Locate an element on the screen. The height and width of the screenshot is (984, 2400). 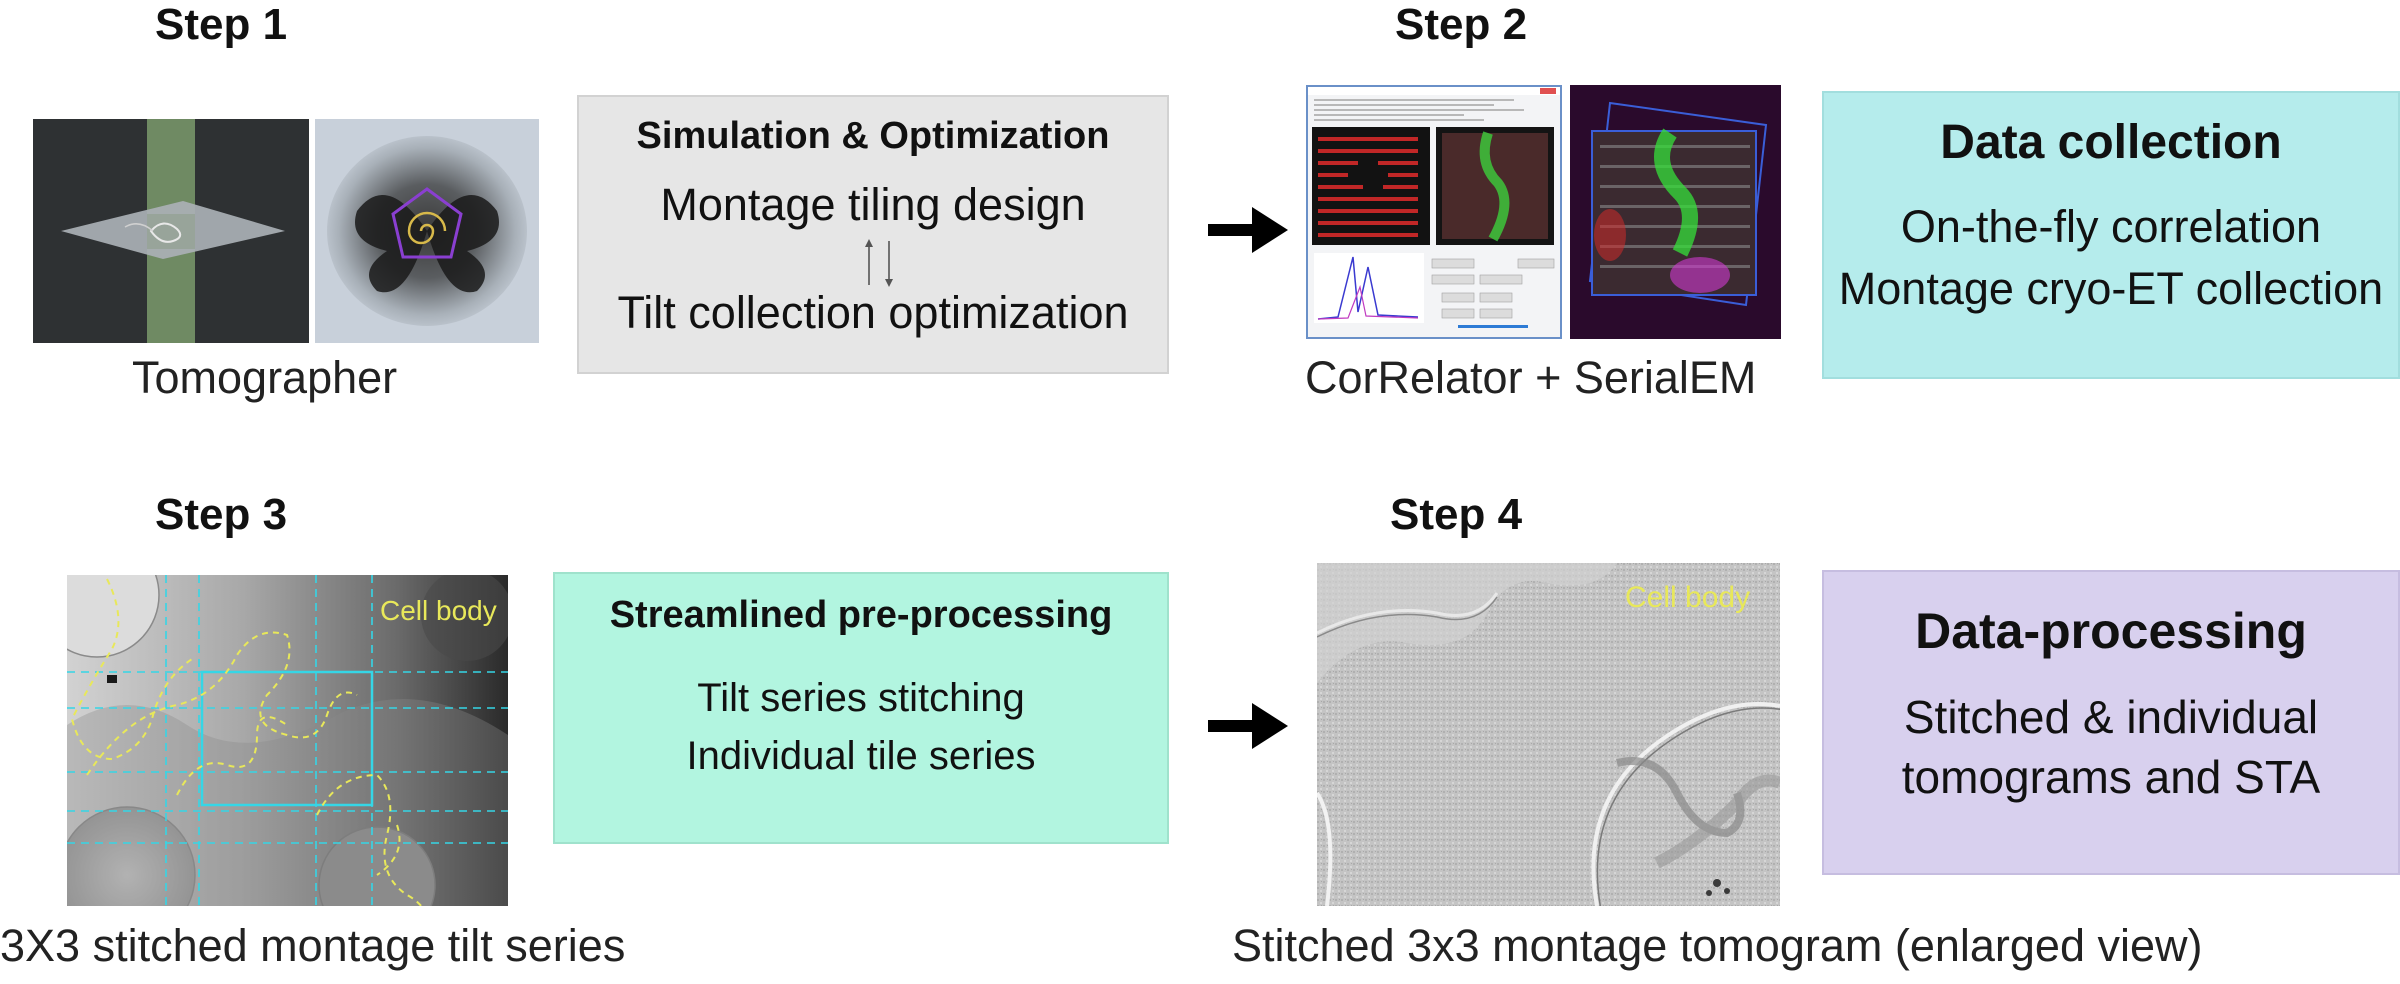
pre-processing-box-title: Streamlined pre-processing is located at coordinates (861, 615).